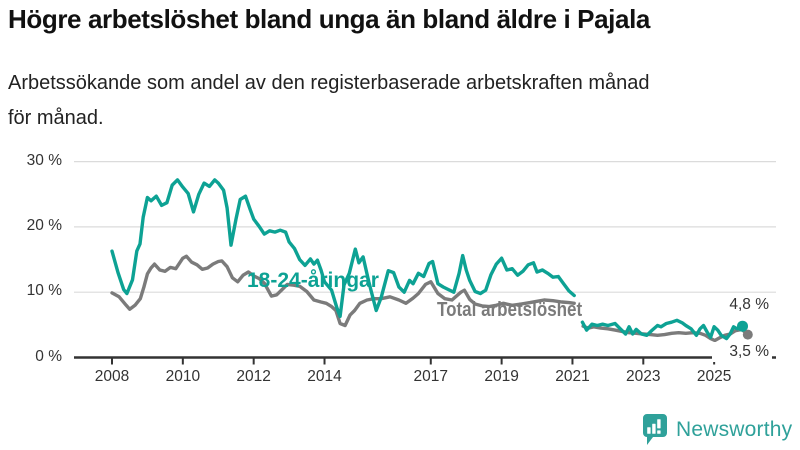  I want to click on newsworthy-logo-text: Newsworthy, so click(734, 429).